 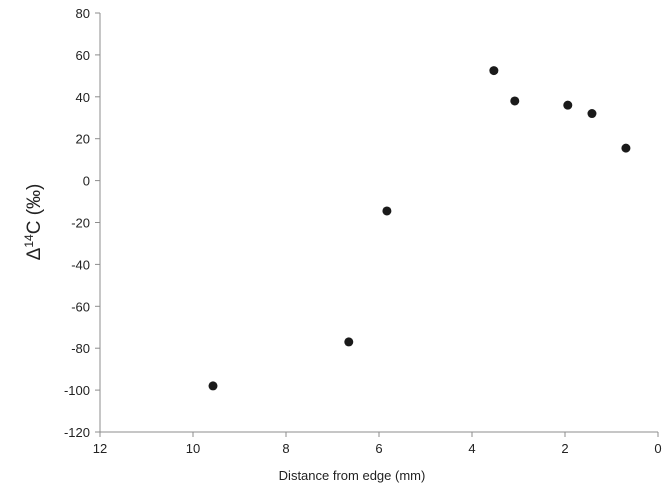 I want to click on y-tick-label: -40, so click(x=80, y=264).